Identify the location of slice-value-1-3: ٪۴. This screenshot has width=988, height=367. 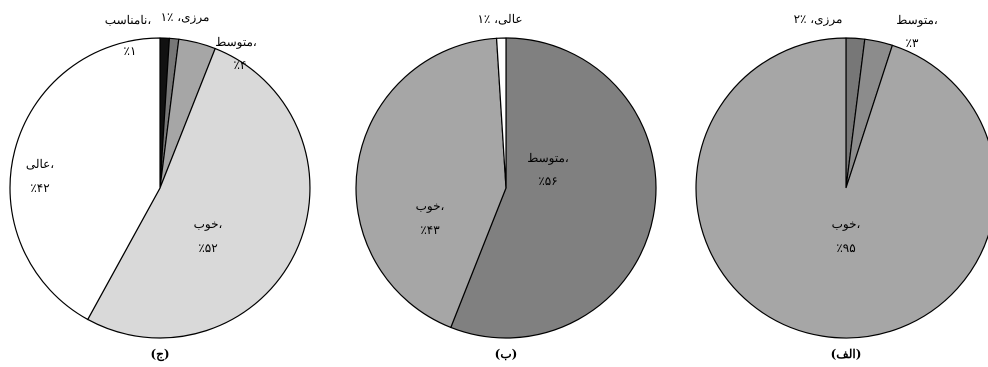
(240, 65).